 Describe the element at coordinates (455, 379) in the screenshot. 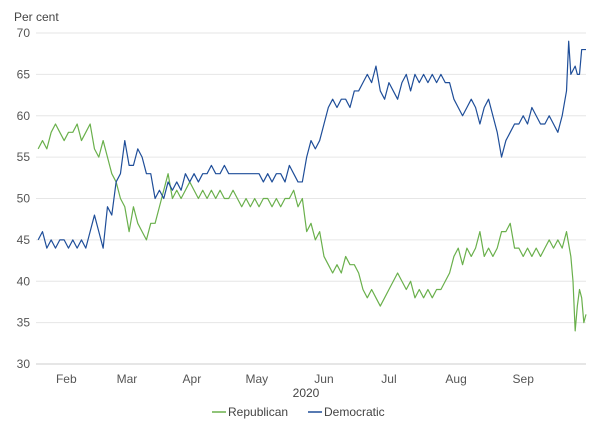

I see `x-tick-label: Aug` at that location.